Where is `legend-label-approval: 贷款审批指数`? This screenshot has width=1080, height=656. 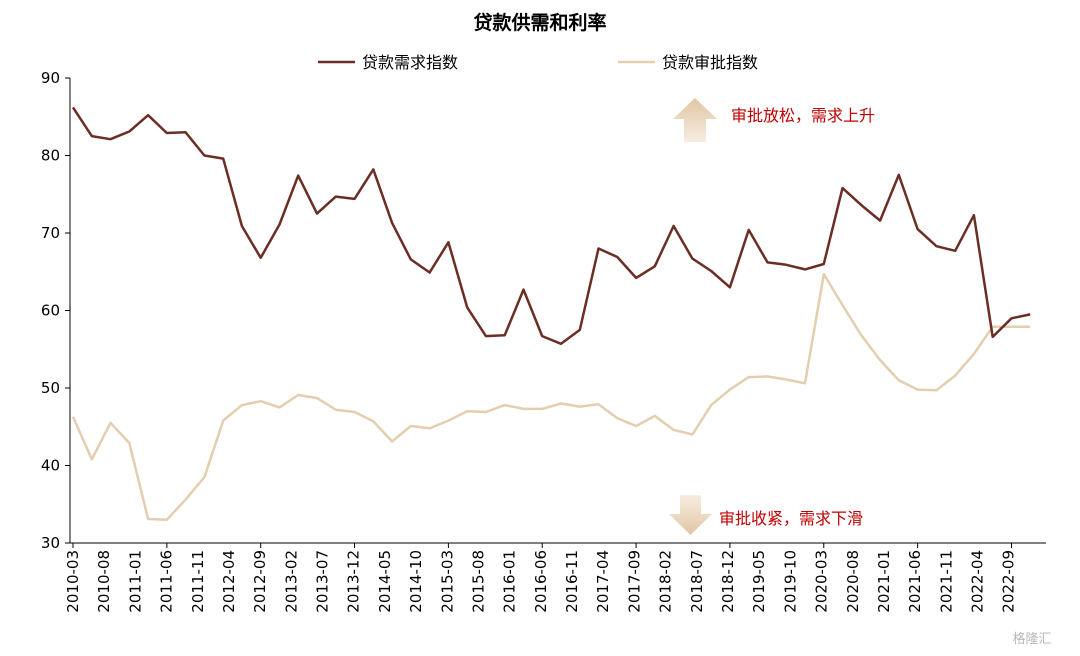 legend-label-approval: 贷款审批指数 is located at coordinates (710, 62).